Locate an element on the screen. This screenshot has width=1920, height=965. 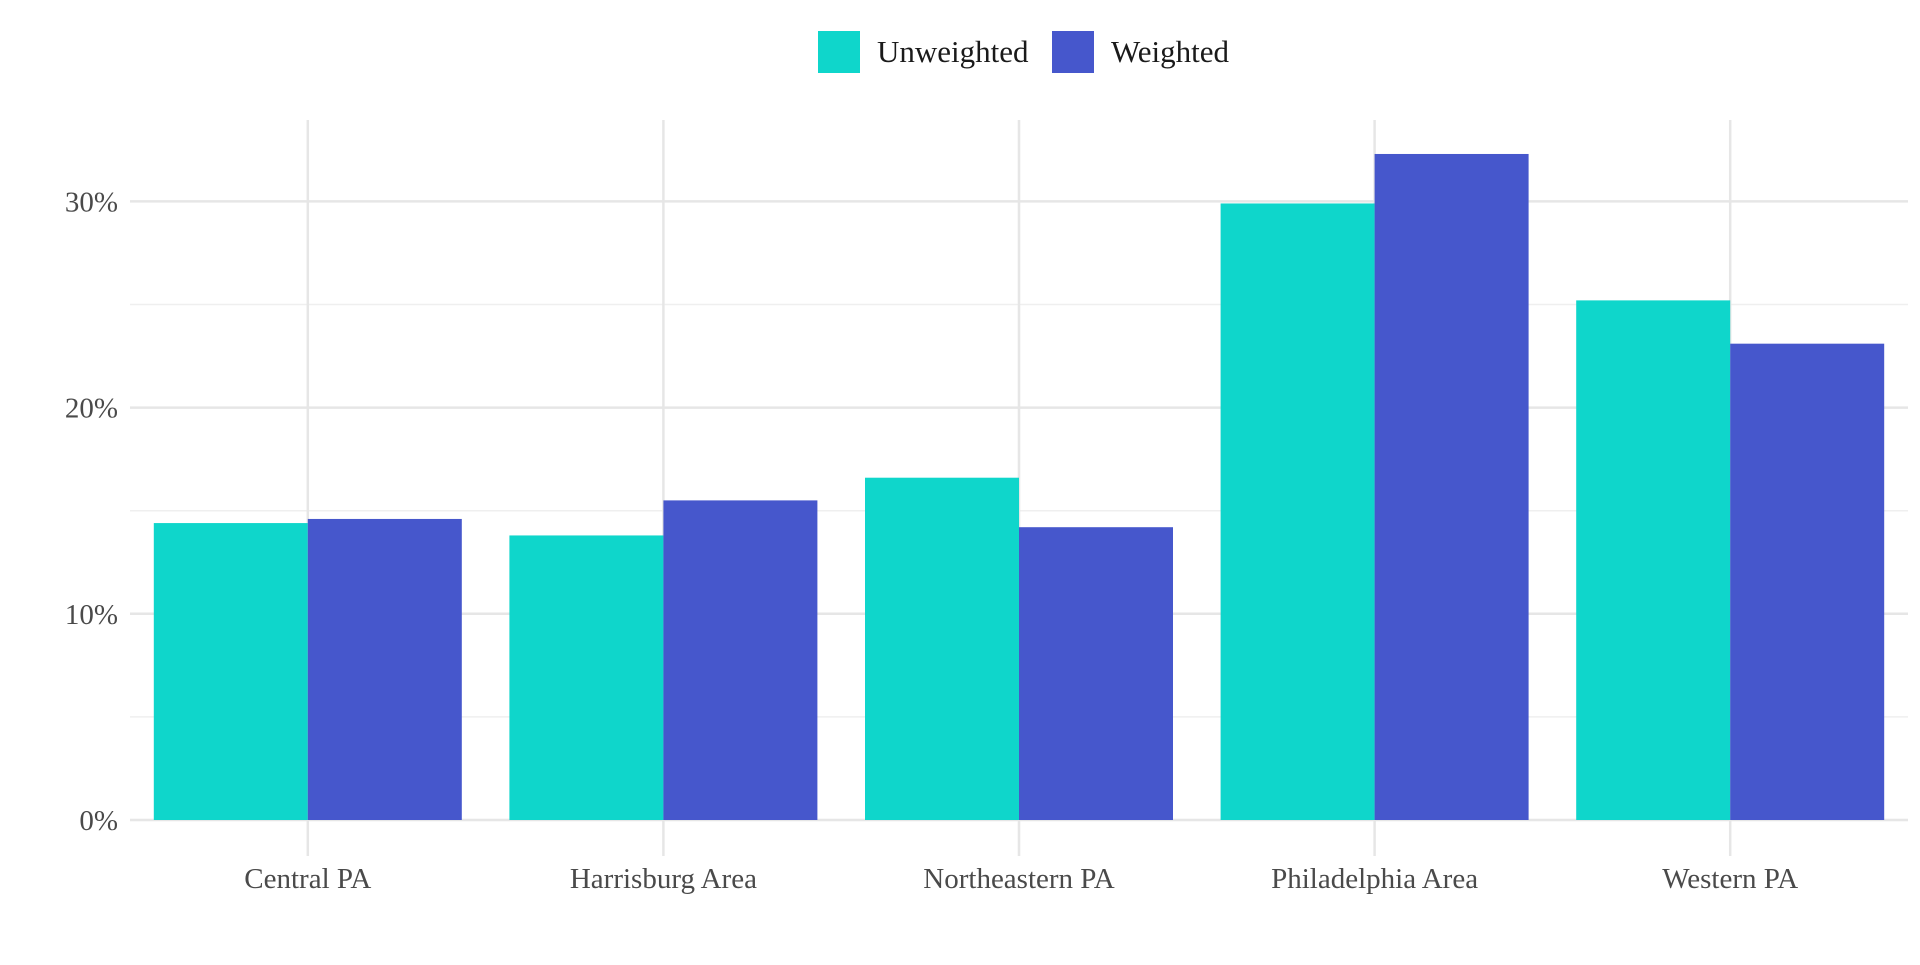
bar-weighted-northeastern-pa is located at coordinates (1096, 673).